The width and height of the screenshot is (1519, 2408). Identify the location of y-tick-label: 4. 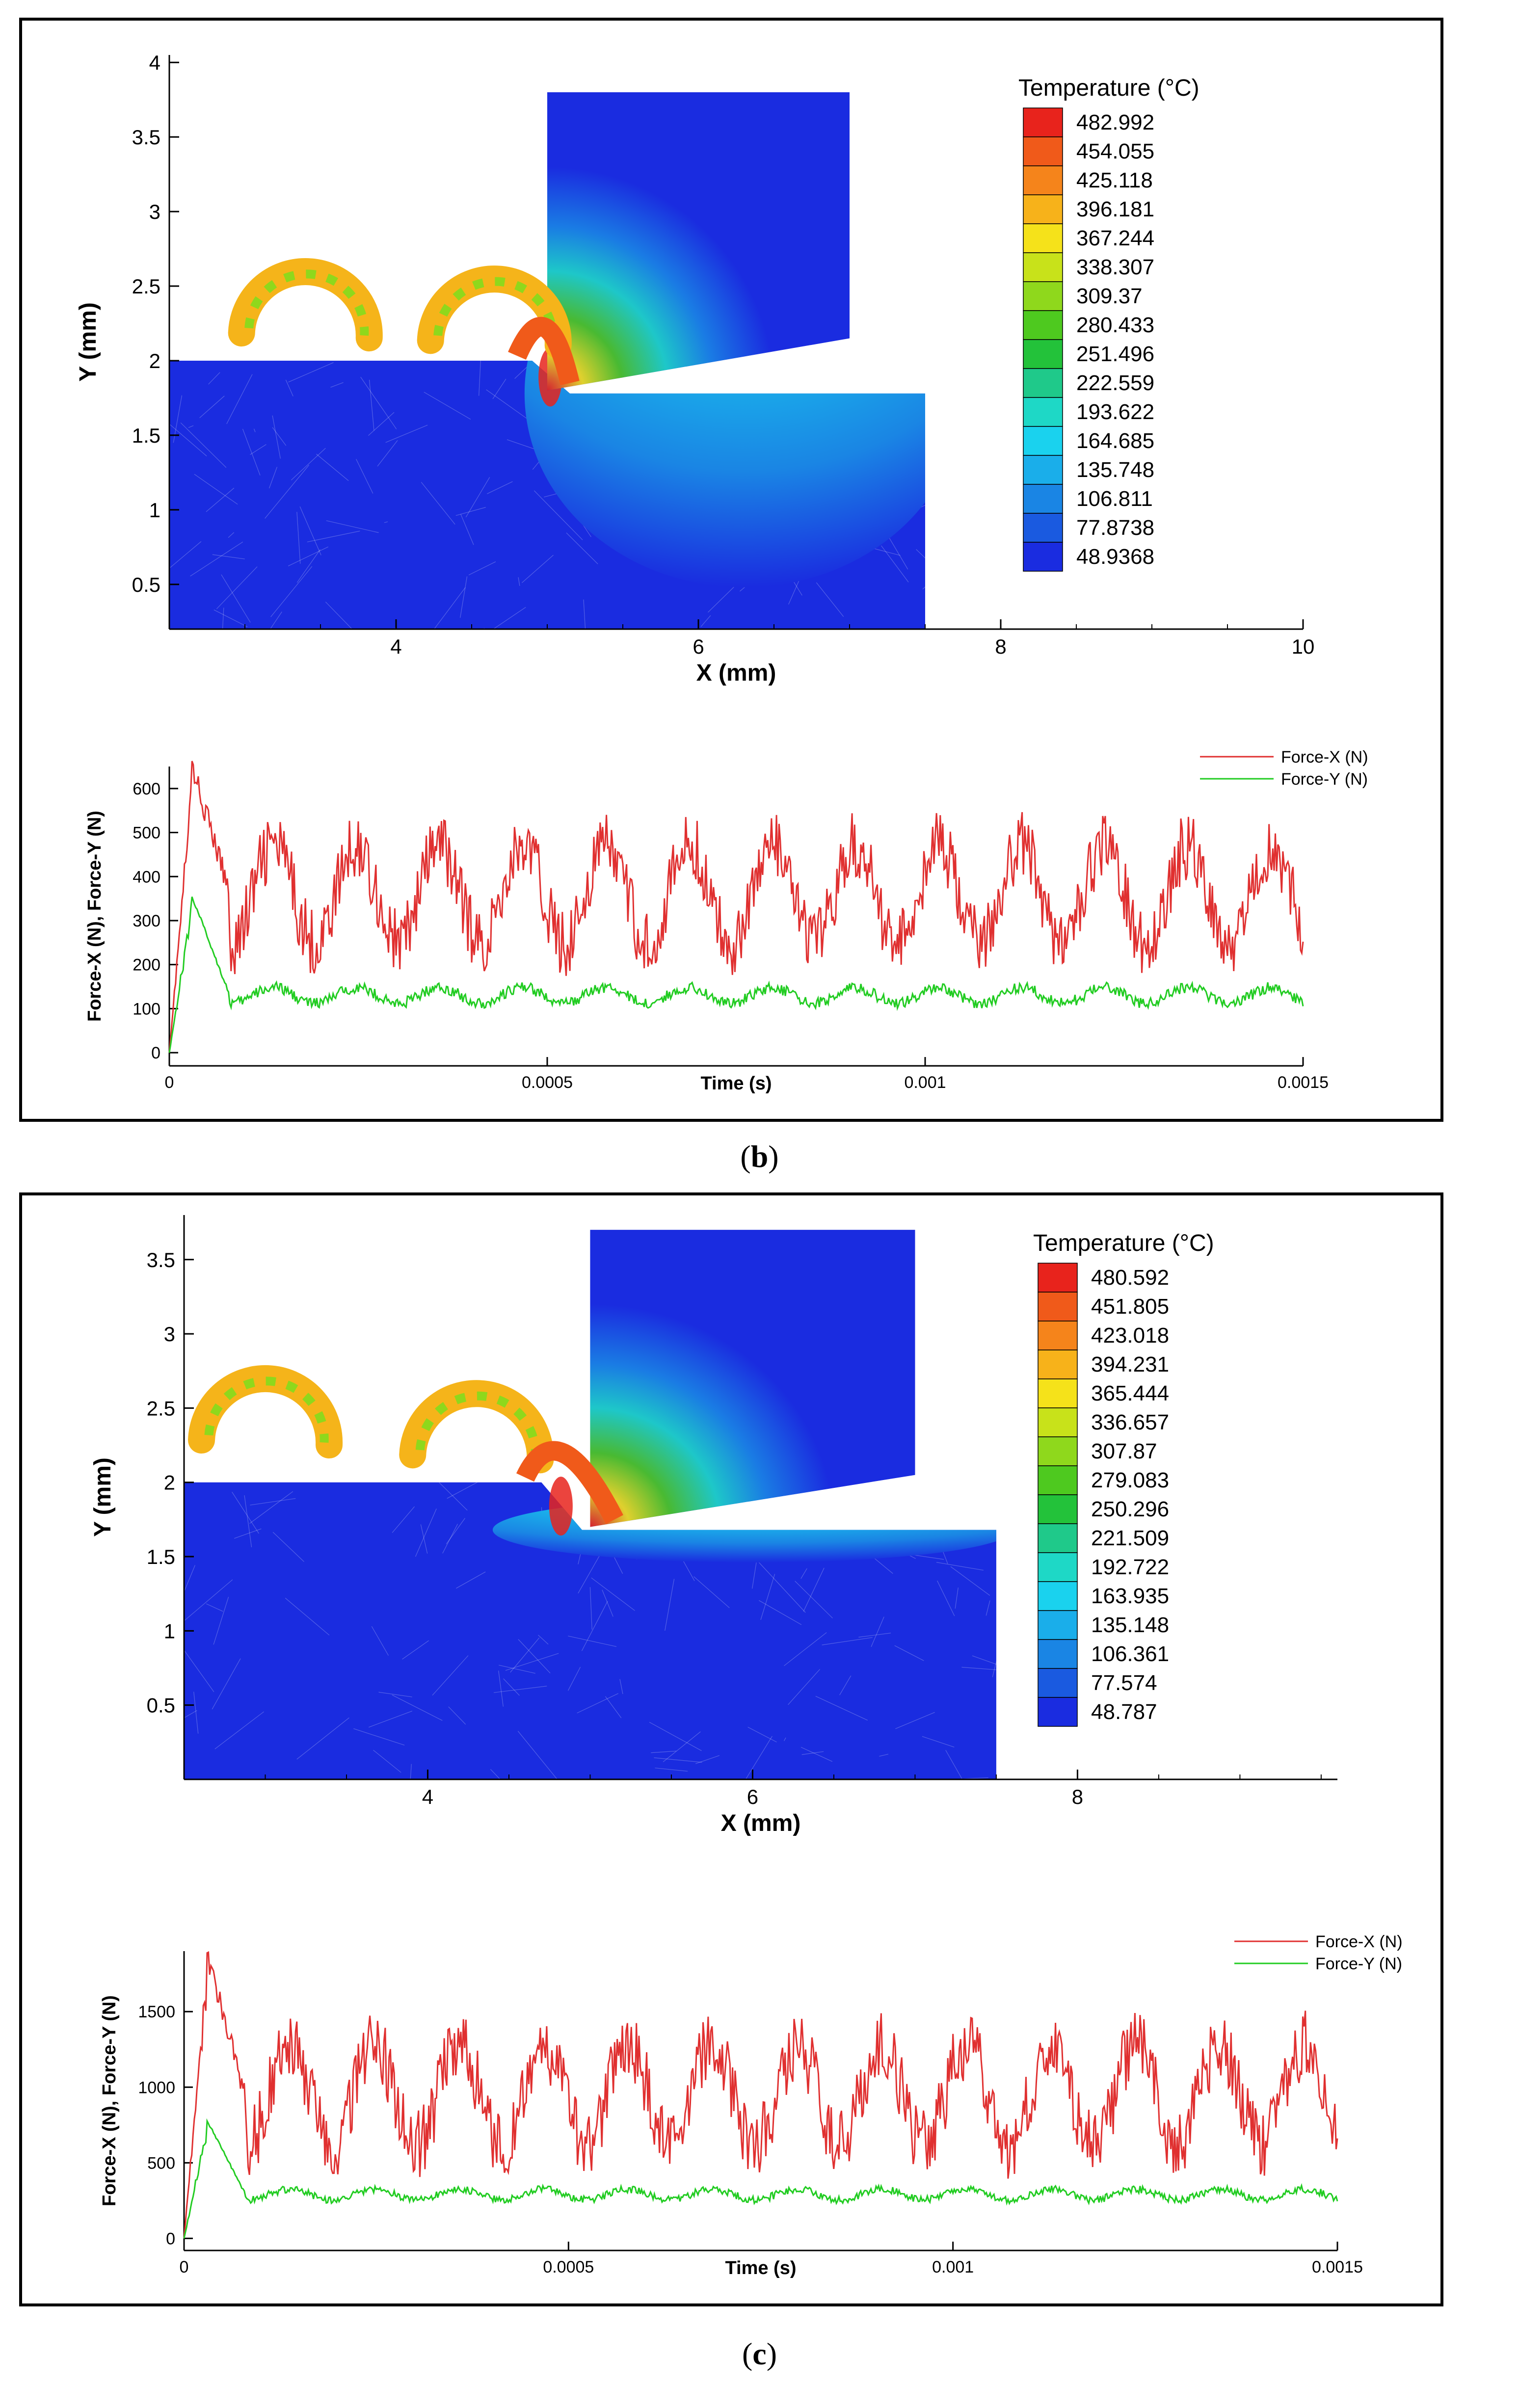
(154, 62).